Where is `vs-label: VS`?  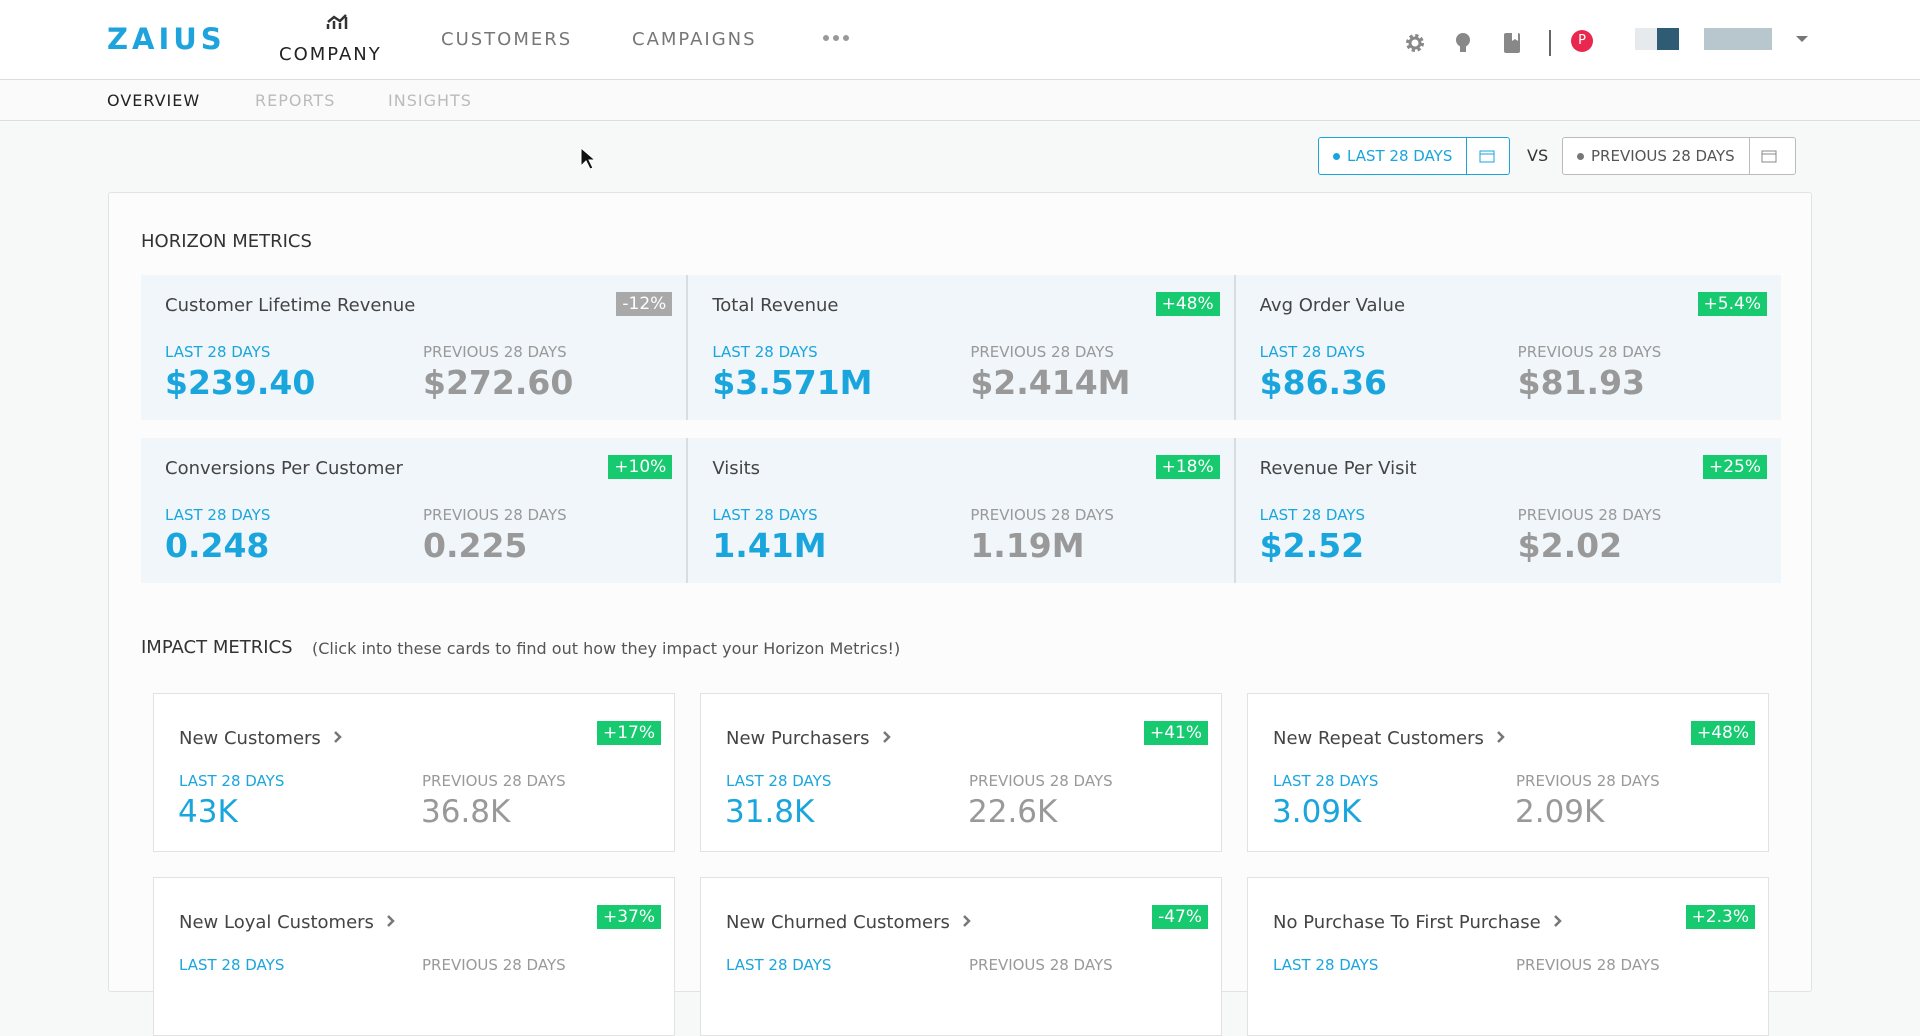 vs-label: VS is located at coordinates (1538, 155).